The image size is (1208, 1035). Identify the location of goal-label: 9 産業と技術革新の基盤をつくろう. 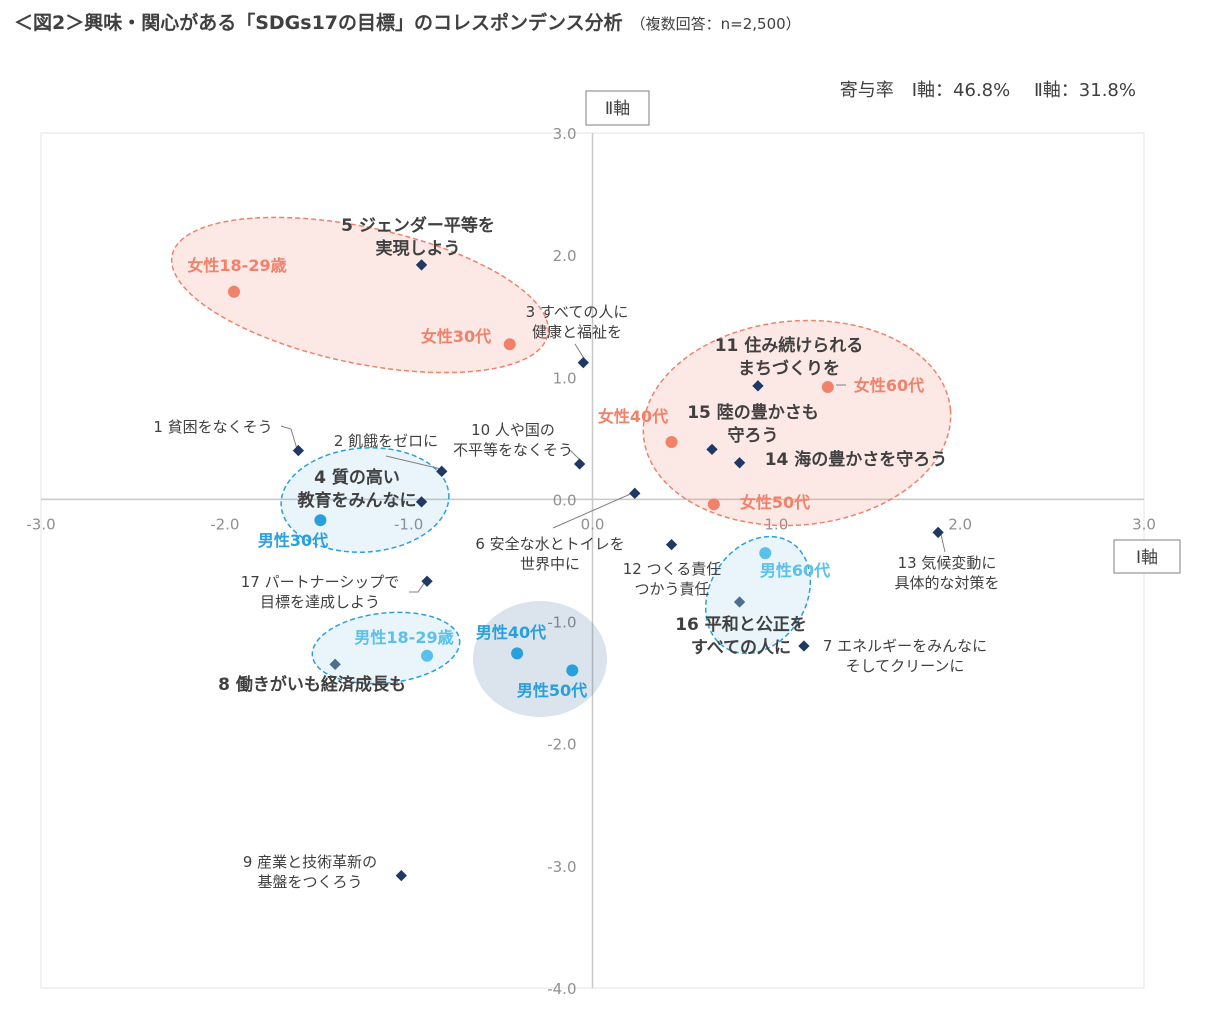
(310, 872).